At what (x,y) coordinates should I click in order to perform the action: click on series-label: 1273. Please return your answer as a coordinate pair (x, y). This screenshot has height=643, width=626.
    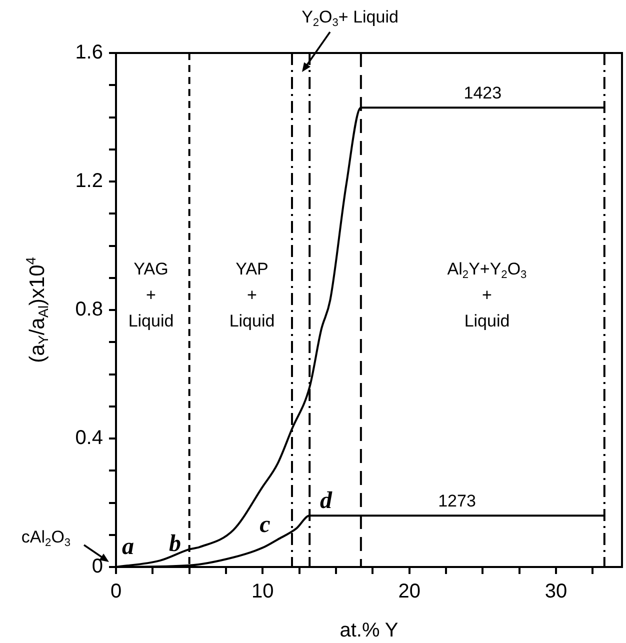
    Looking at the image, I should click on (457, 500).